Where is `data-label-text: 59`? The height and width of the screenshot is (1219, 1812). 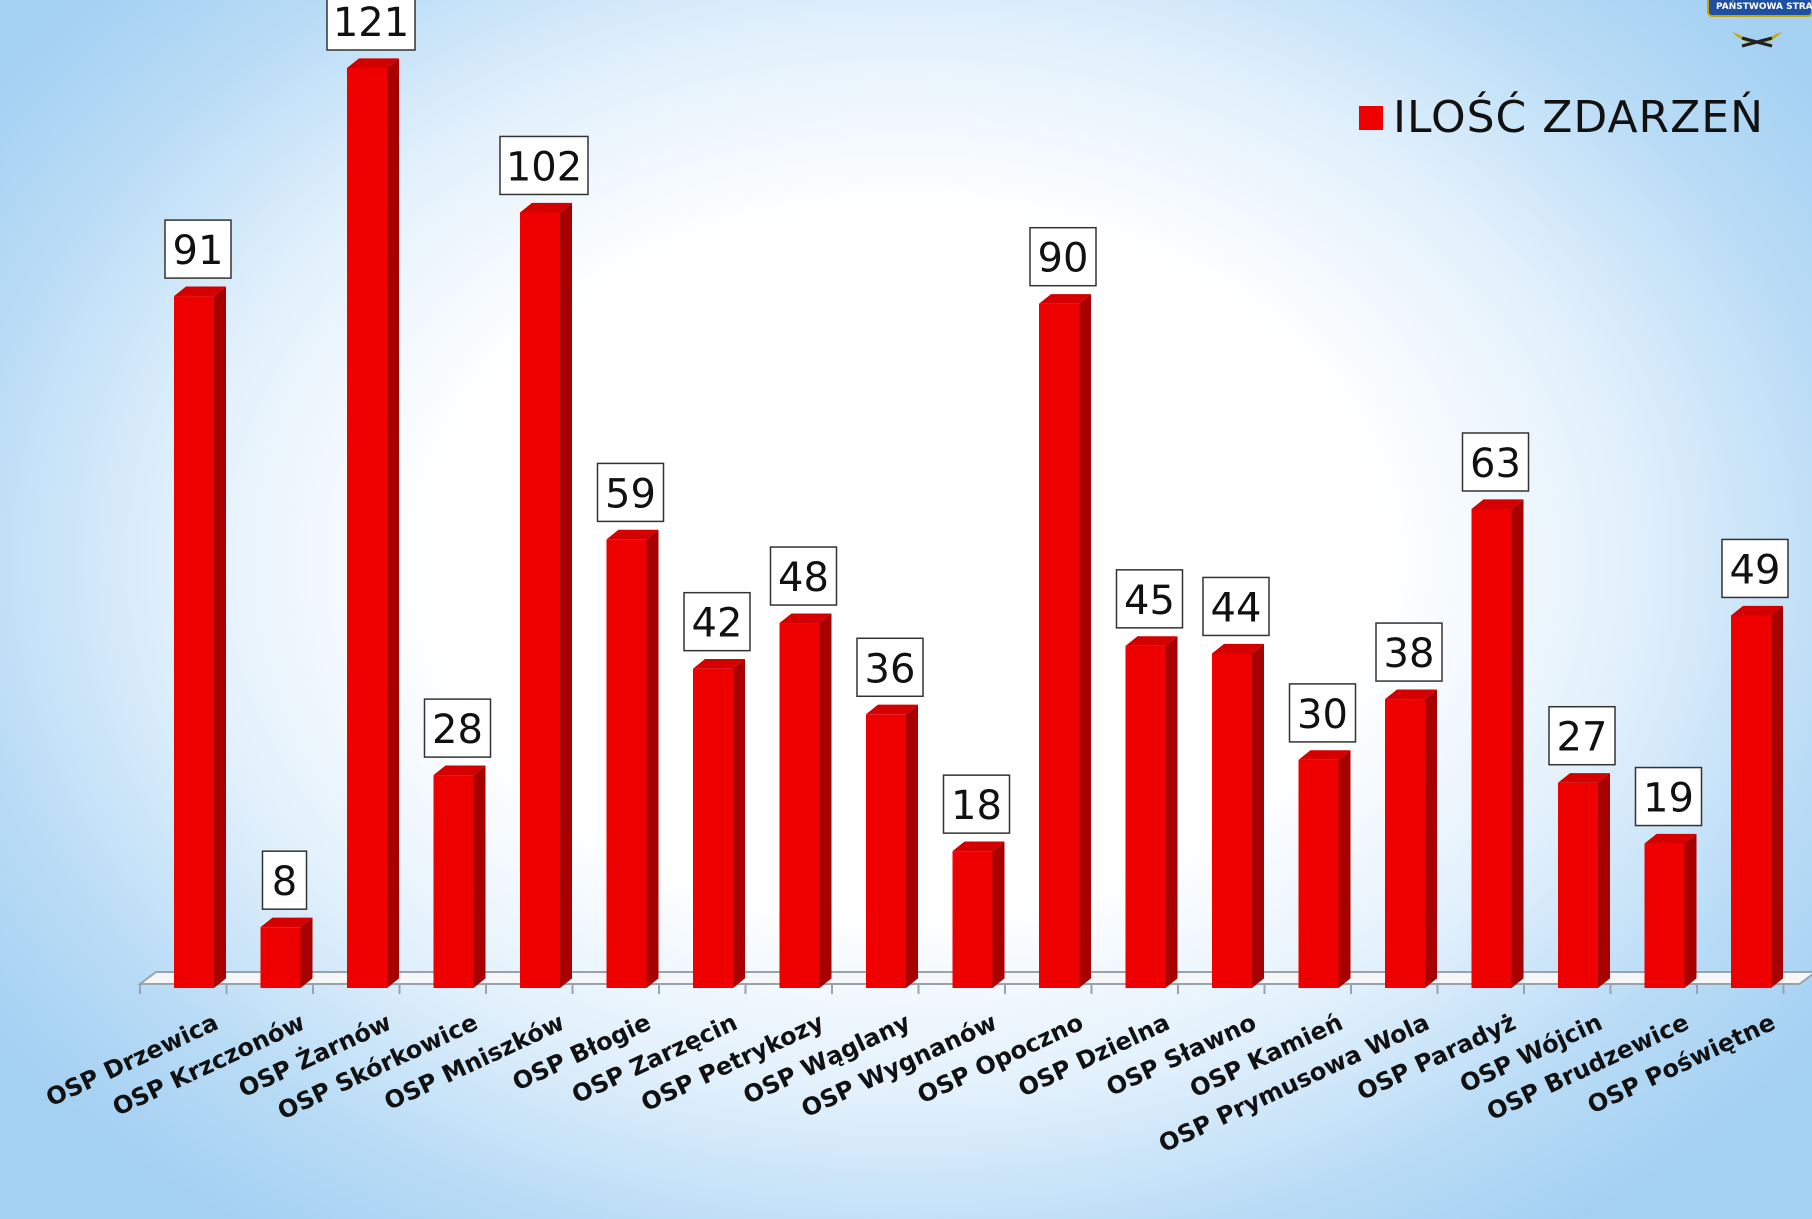 data-label-text: 59 is located at coordinates (630, 494).